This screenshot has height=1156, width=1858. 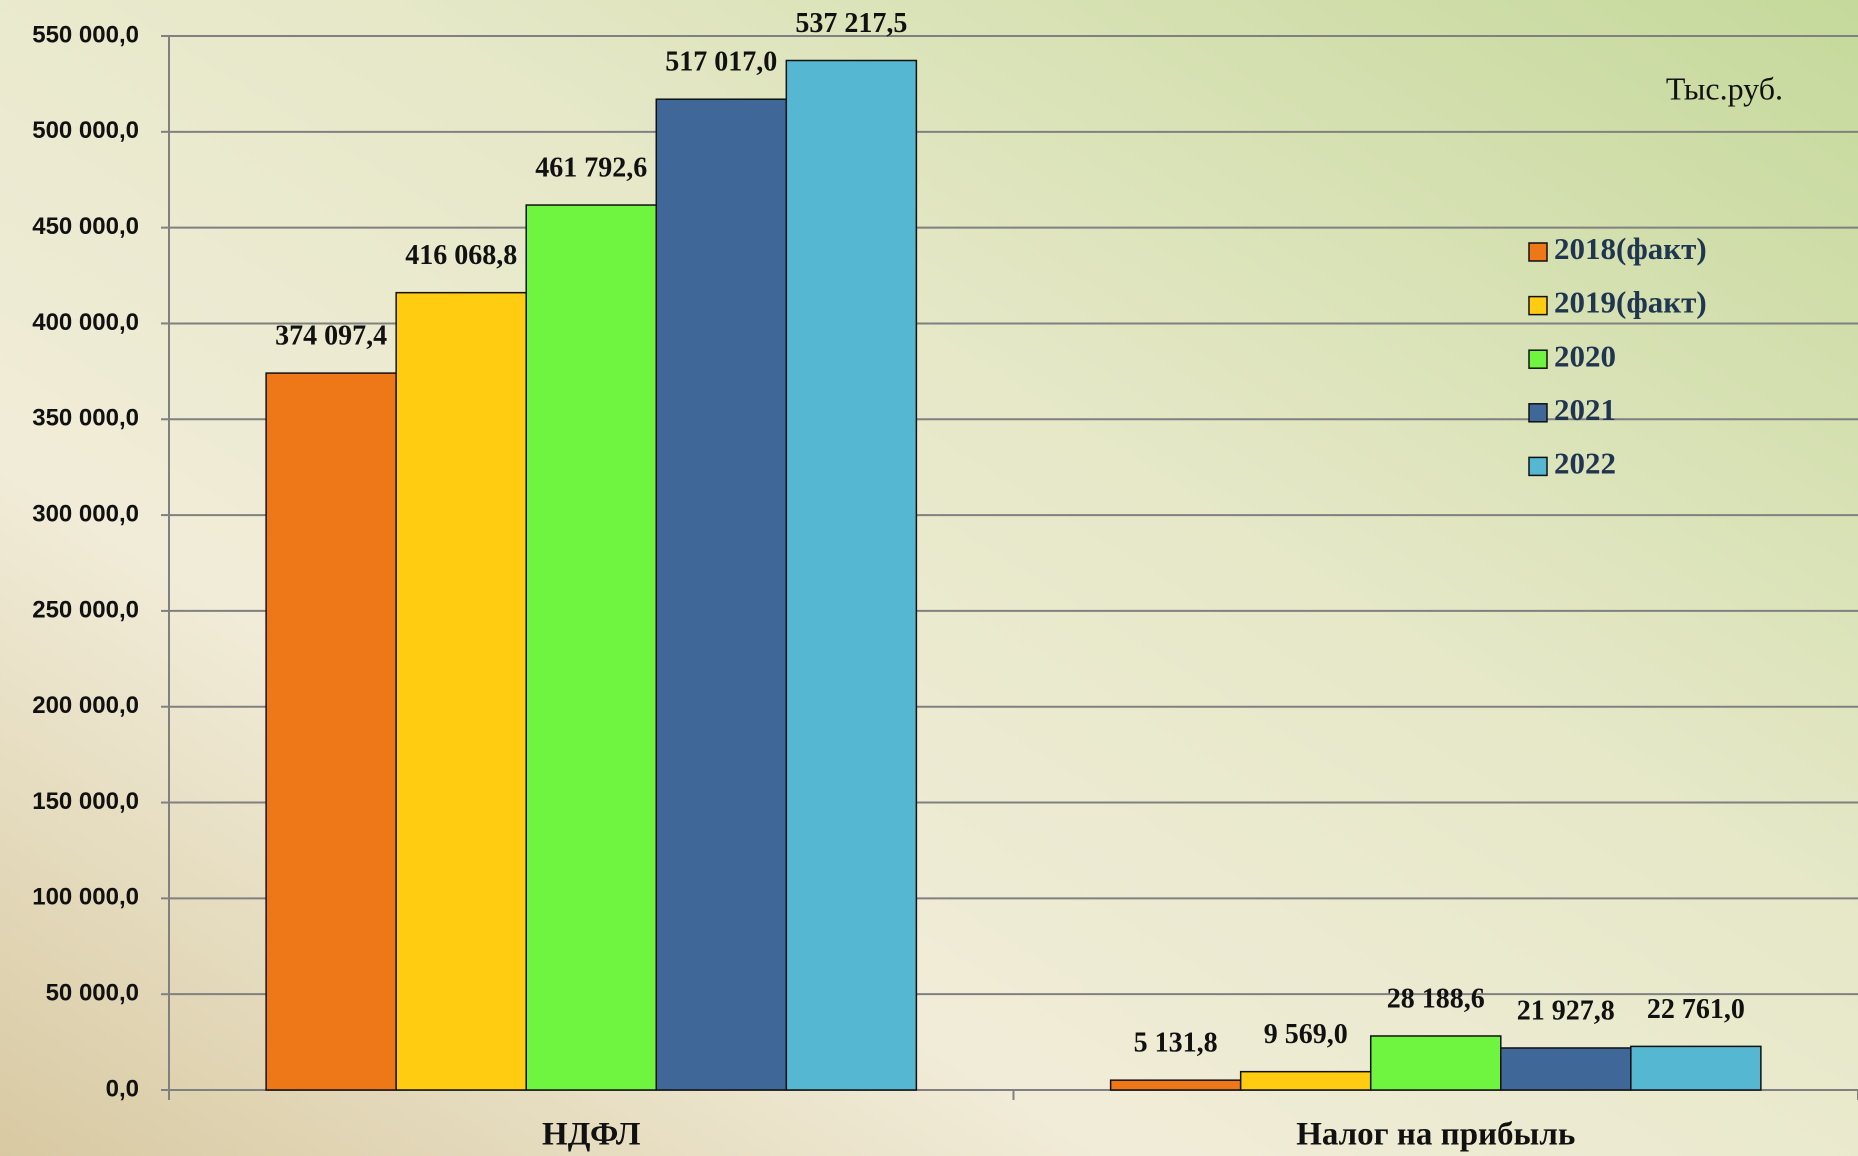 What do you see at coordinates (85, 322) in the screenshot?
I see `y-tick-label: 400 000,0` at bounding box center [85, 322].